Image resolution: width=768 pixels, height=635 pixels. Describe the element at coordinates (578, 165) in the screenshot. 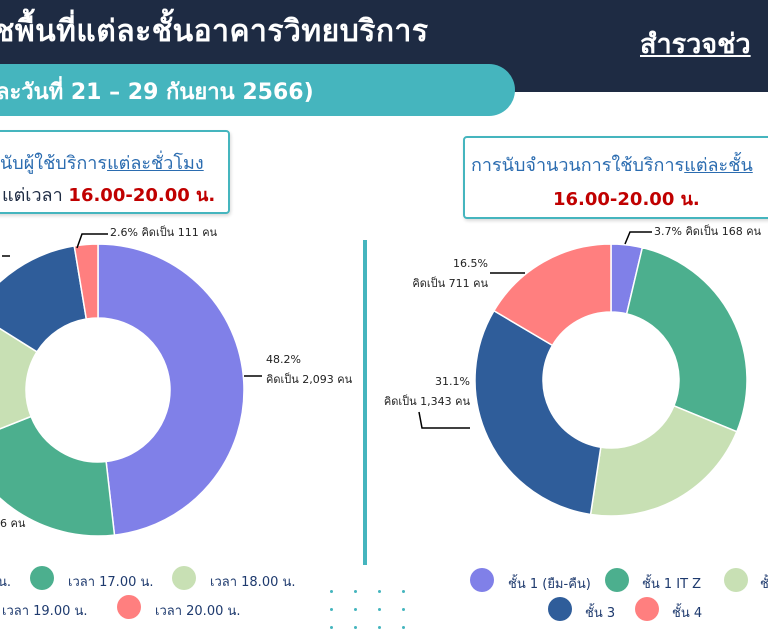

I see `right-heading-text-a: การนับจำนวนการใช้บริการ` at that location.